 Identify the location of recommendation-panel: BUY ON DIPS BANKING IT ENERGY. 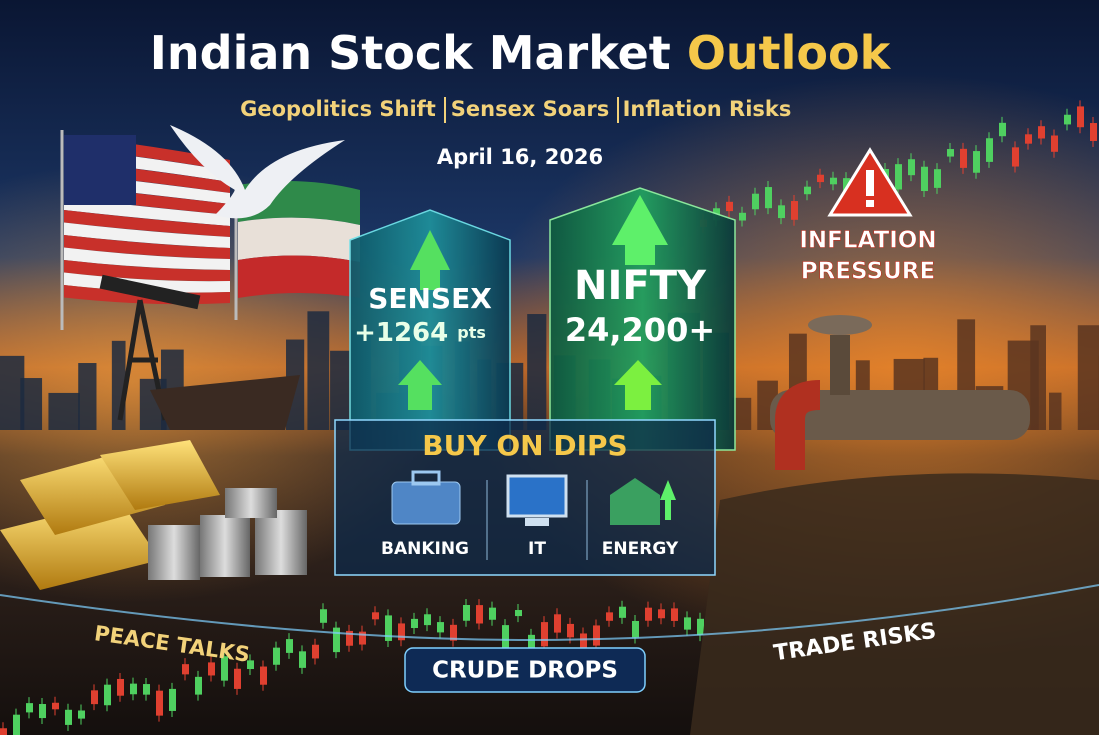
(525, 497).